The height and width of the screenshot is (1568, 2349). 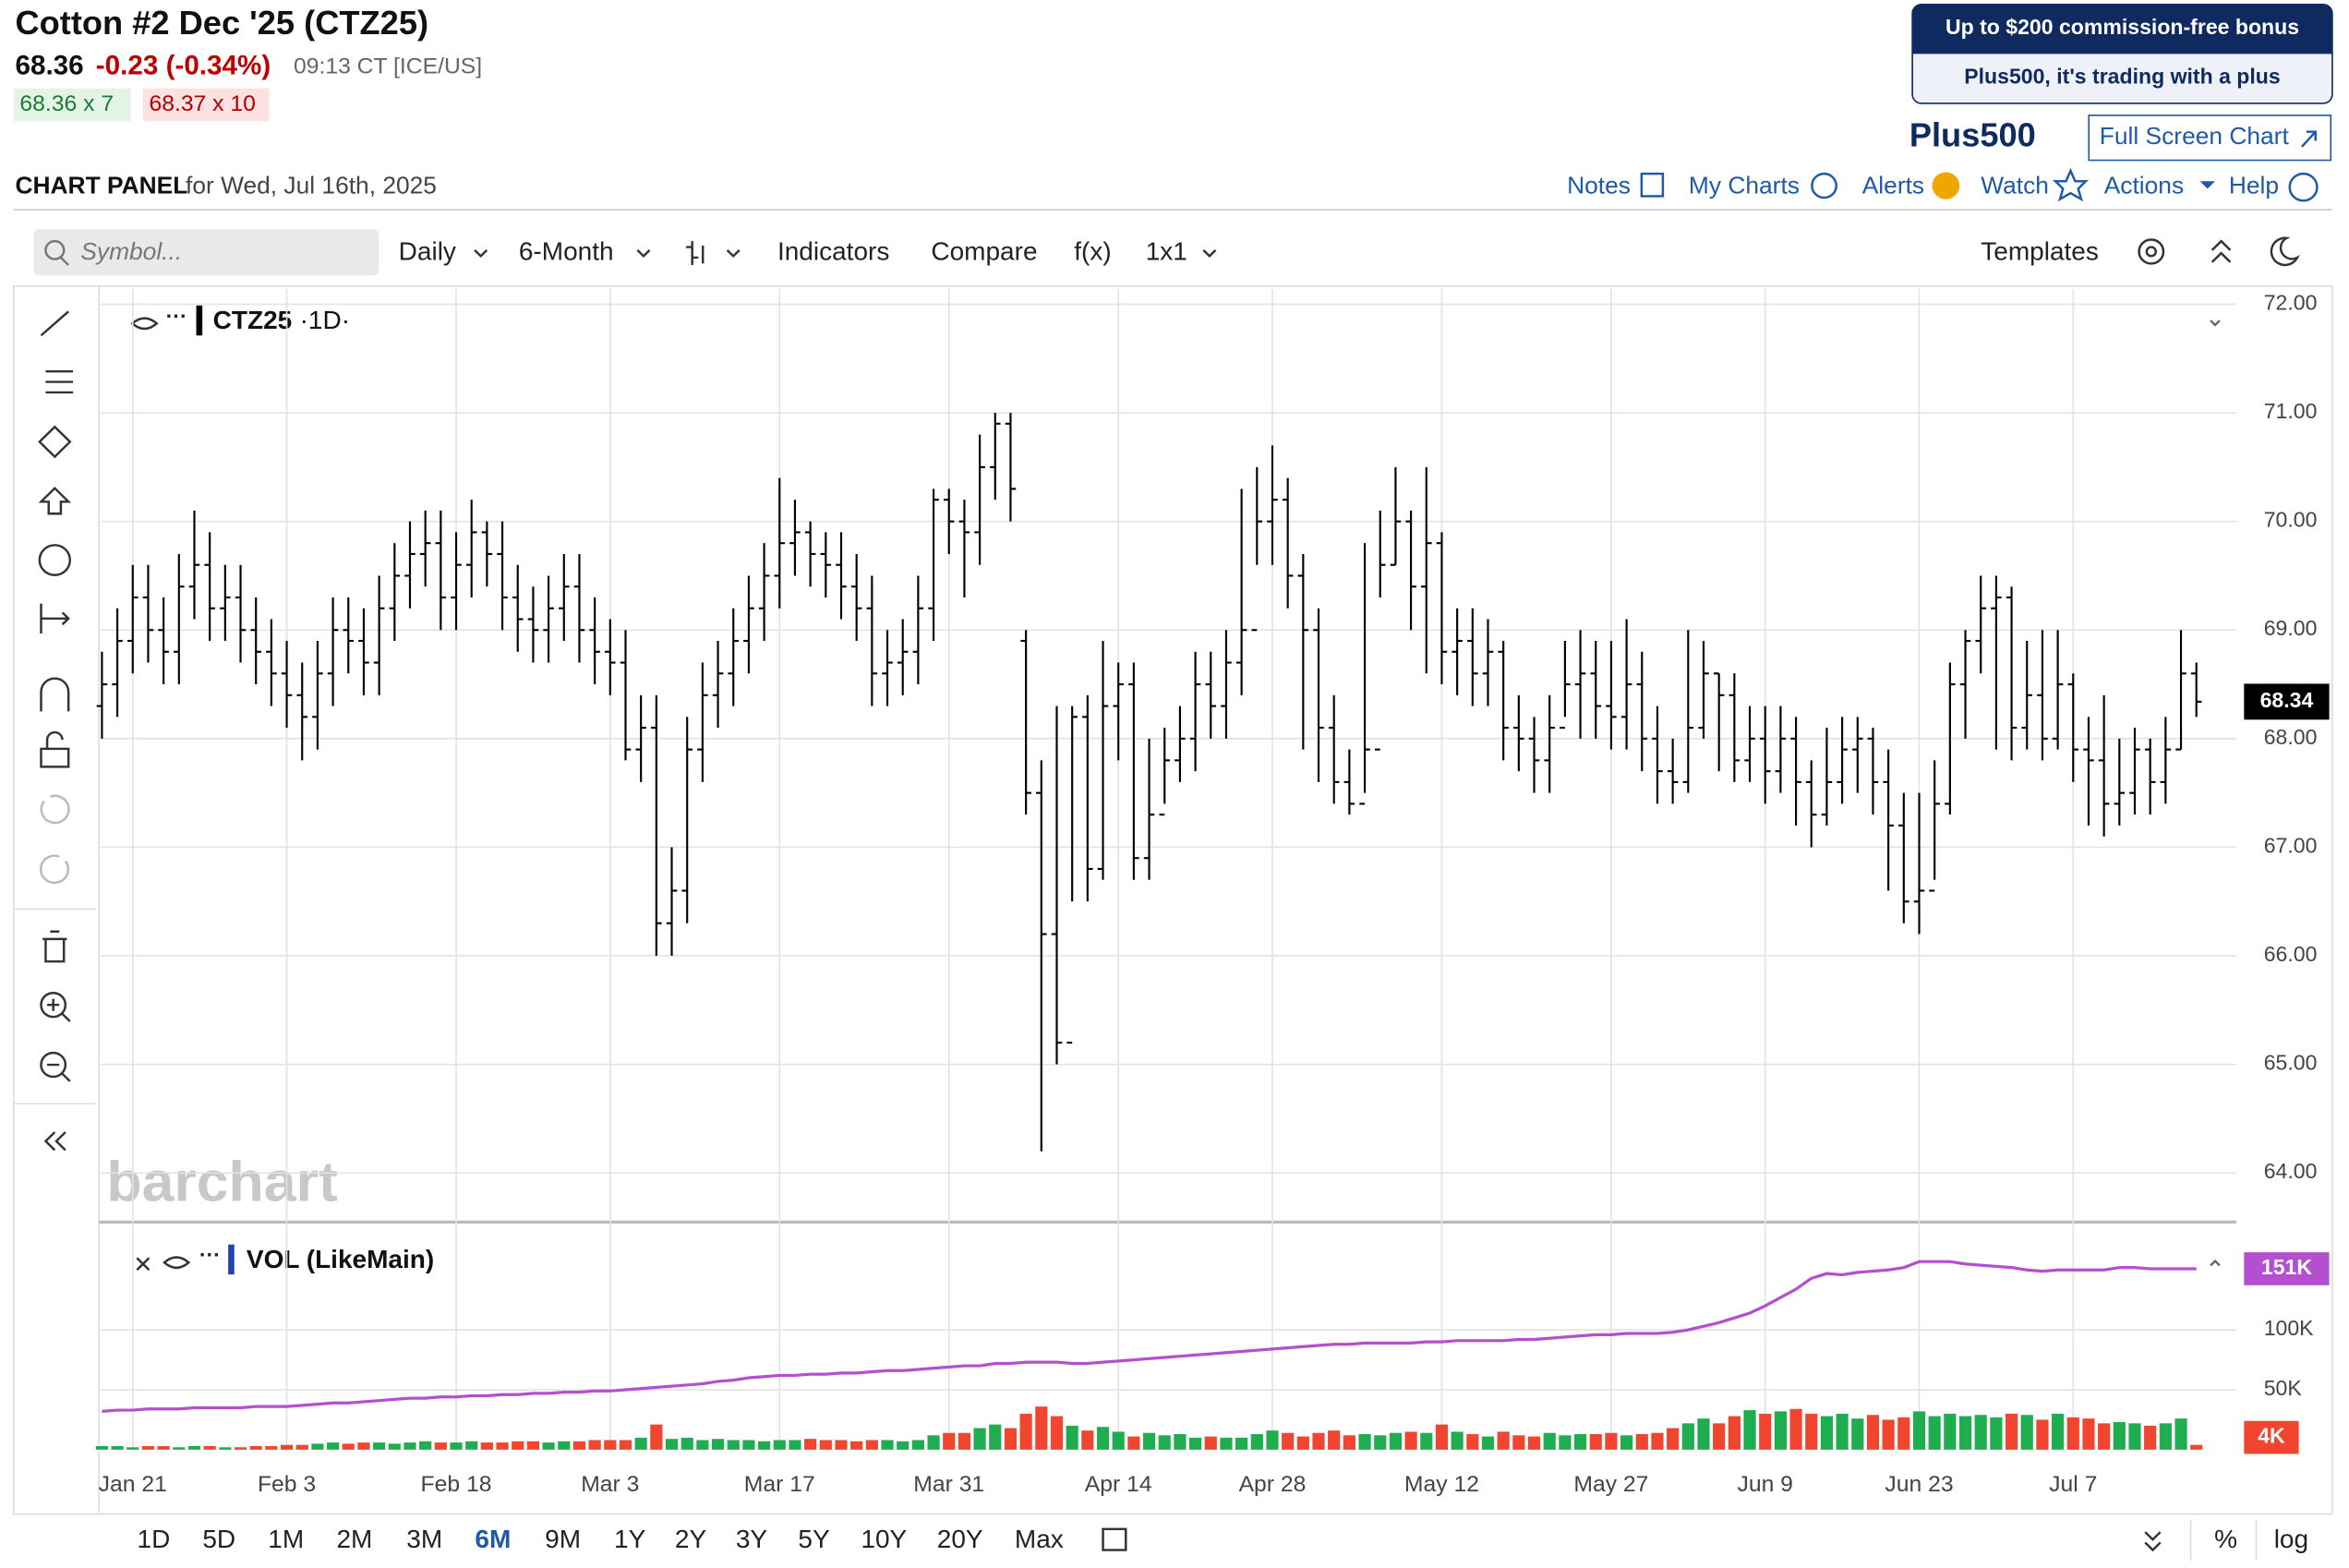 I want to click on nav-link: My Charts, so click(x=1745, y=185).